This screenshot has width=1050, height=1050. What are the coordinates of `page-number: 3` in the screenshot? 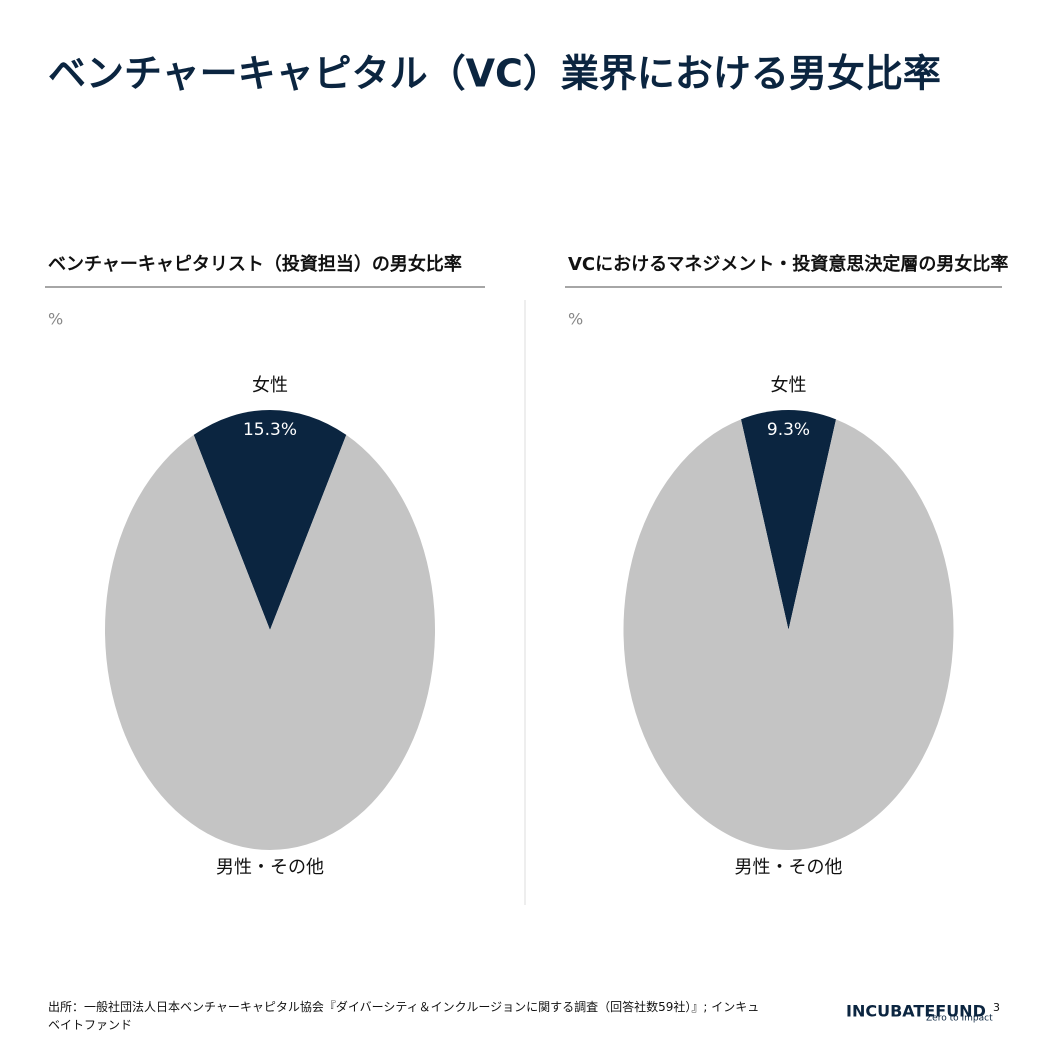 It's located at (996, 1007).